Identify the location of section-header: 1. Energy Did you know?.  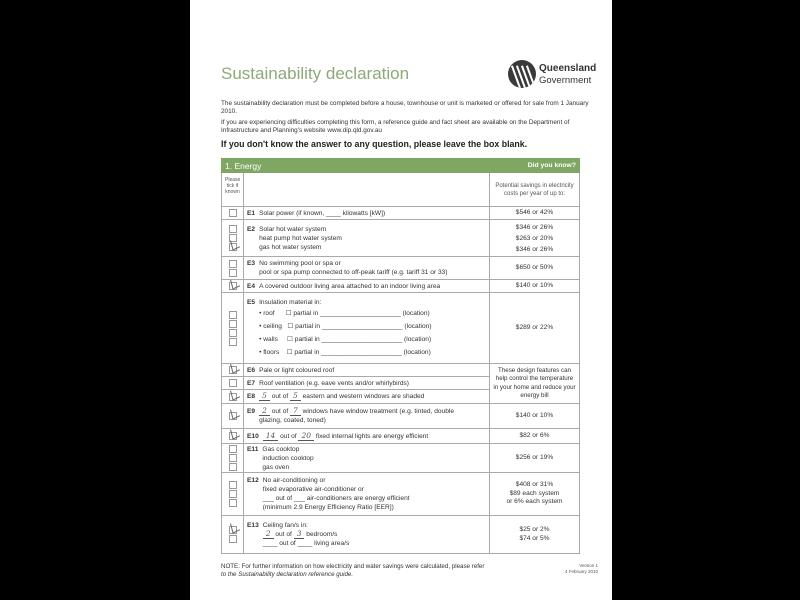
(400, 165).